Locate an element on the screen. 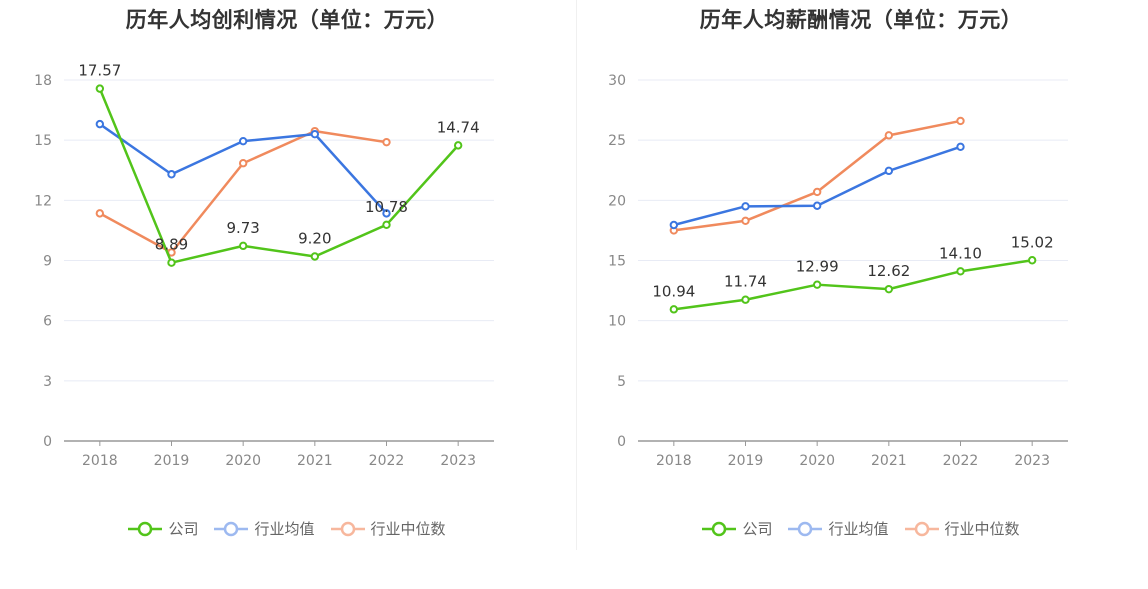  data-label: 12.99 is located at coordinates (817, 267).